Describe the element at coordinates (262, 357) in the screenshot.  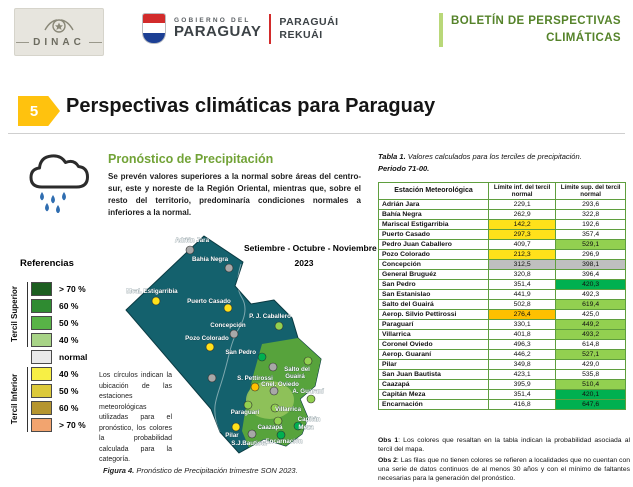
I see `station-dot-san-pedro` at that location.